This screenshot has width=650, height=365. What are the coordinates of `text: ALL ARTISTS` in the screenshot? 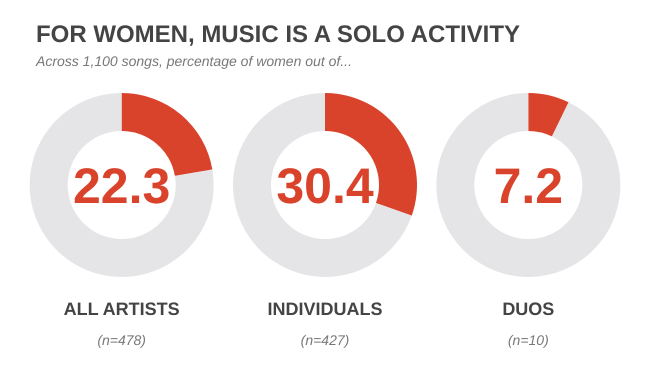 It's located at (122, 309).